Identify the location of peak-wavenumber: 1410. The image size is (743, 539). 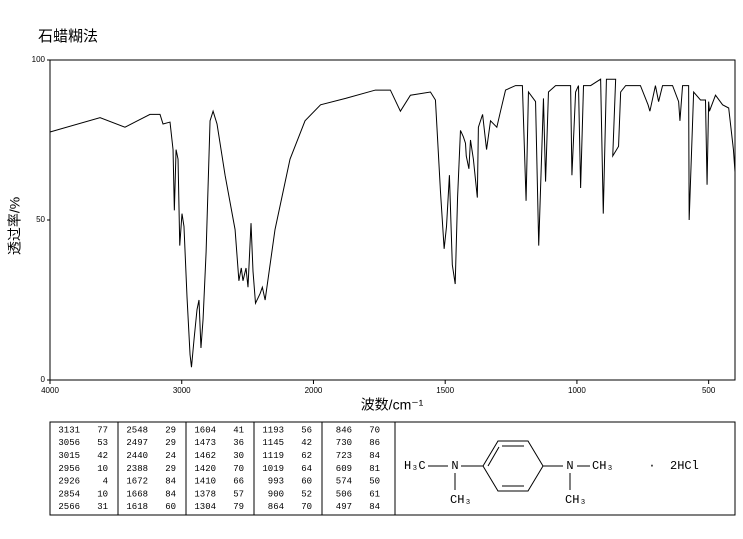
(205, 482).